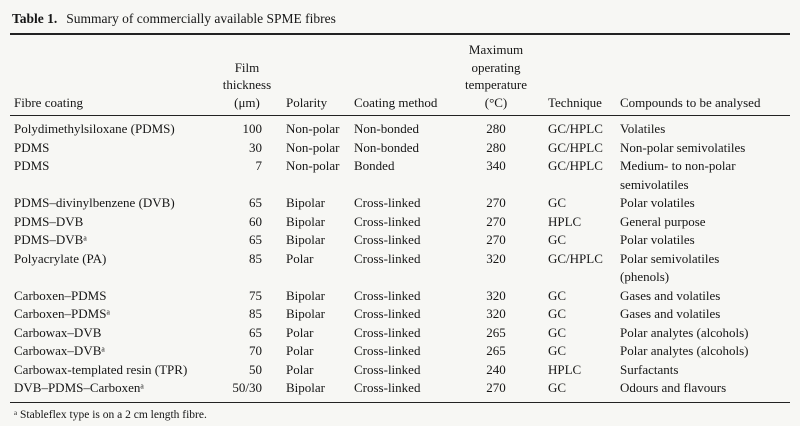 This screenshot has height=426, width=800. I want to click on cell-compounds: Volatiles, so click(643, 128).